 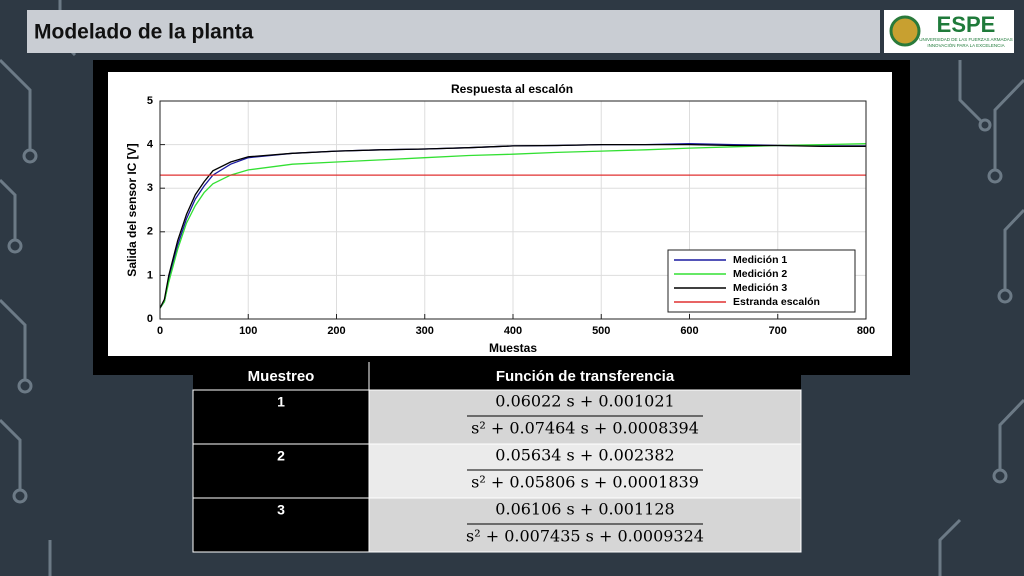 What do you see at coordinates (150, 145) in the screenshot?
I see `y-tick-label: 4` at bounding box center [150, 145].